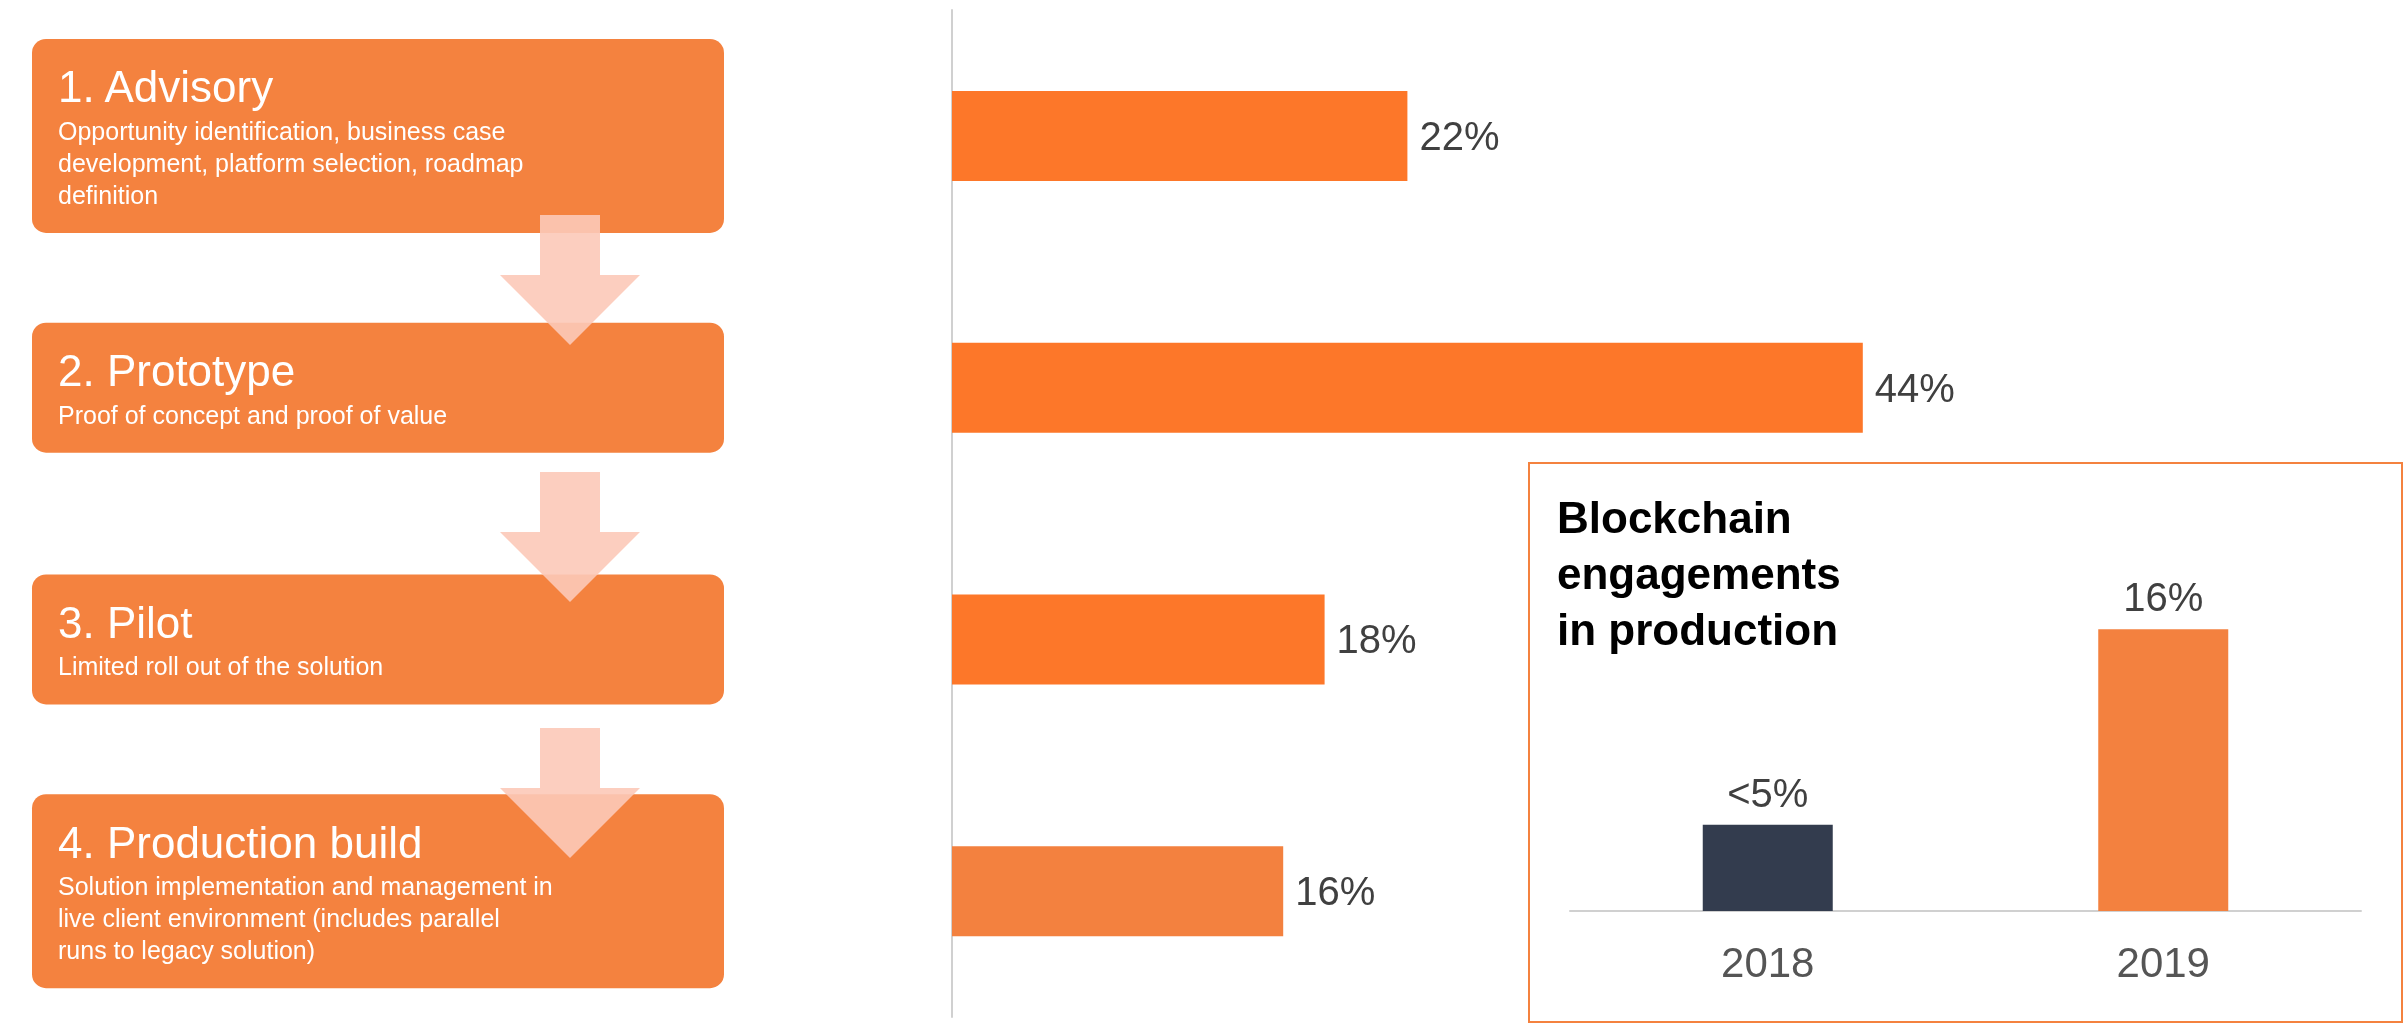 The height and width of the screenshot is (1027, 2407). Describe the element at coordinates (291, 162) in the screenshot. I see `text: Opportunity identification, business case development, platform selection, roadmap definition` at that location.